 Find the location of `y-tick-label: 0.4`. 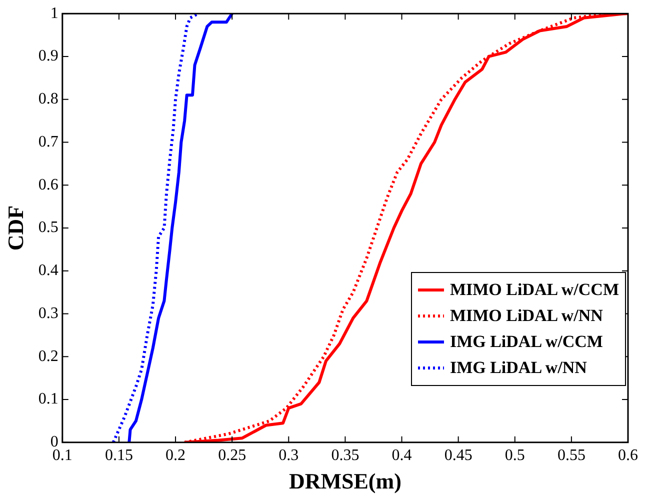

y-tick-label: 0.4 is located at coordinates (48, 271).